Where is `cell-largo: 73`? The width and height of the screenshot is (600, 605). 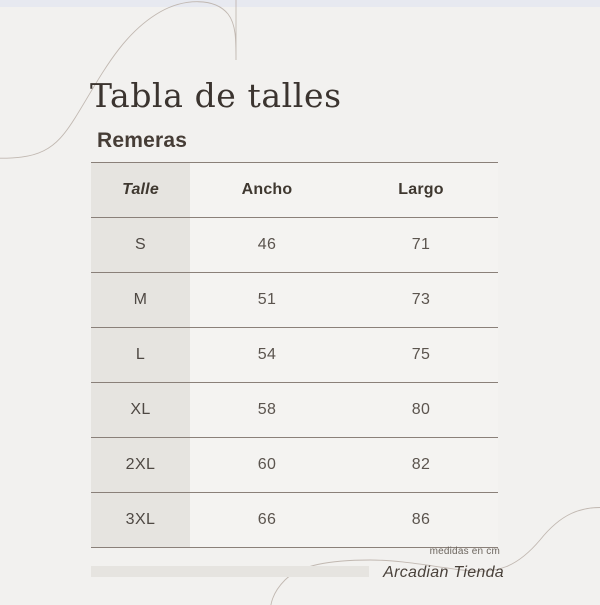
cell-largo: 73 is located at coordinates (421, 300).